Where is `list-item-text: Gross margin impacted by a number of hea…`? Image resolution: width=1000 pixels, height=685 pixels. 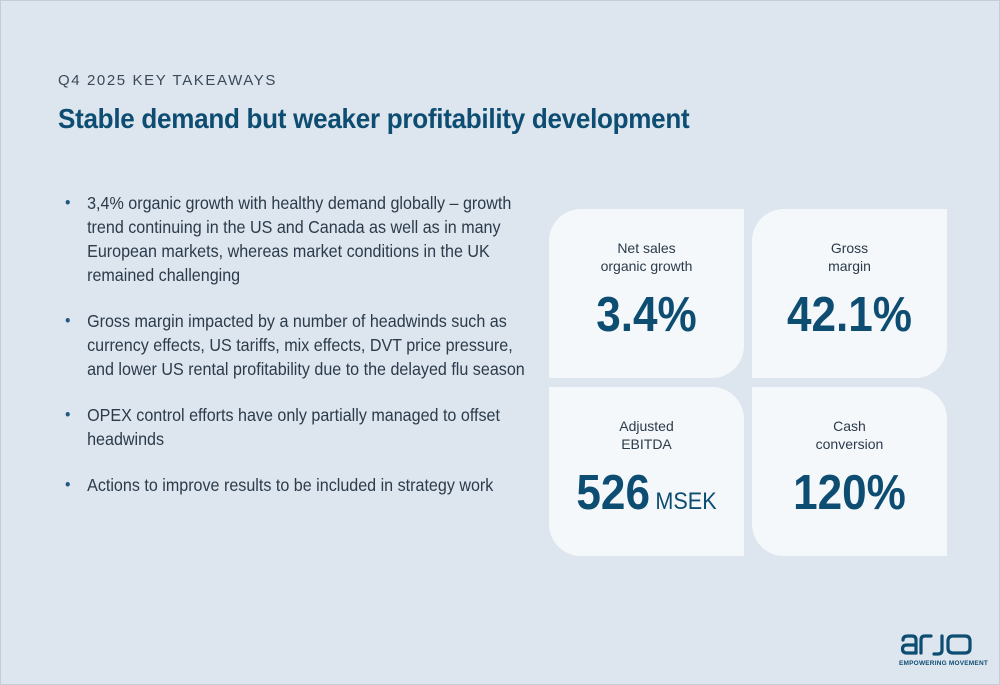 list-item-text: Gross margin impacted by a number of hea… is located at coordinates (306, 345).